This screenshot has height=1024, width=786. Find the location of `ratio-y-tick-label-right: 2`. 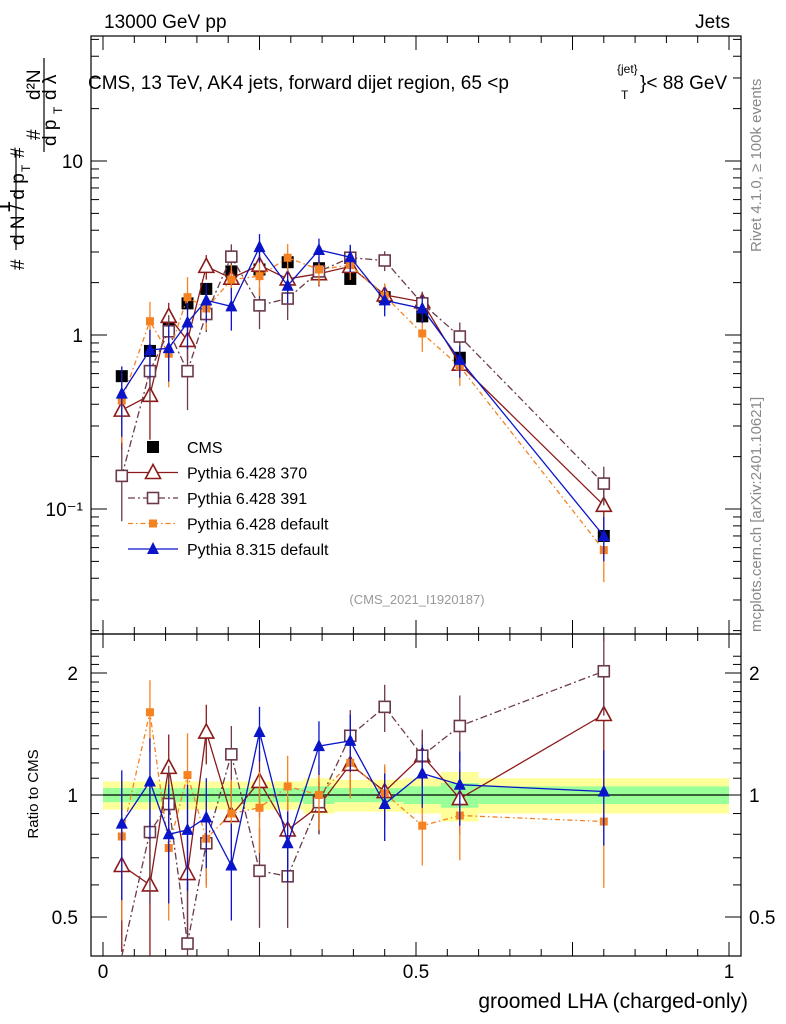

ratio-y-tick-label-right: 2 is located at coordinates (754, 674).